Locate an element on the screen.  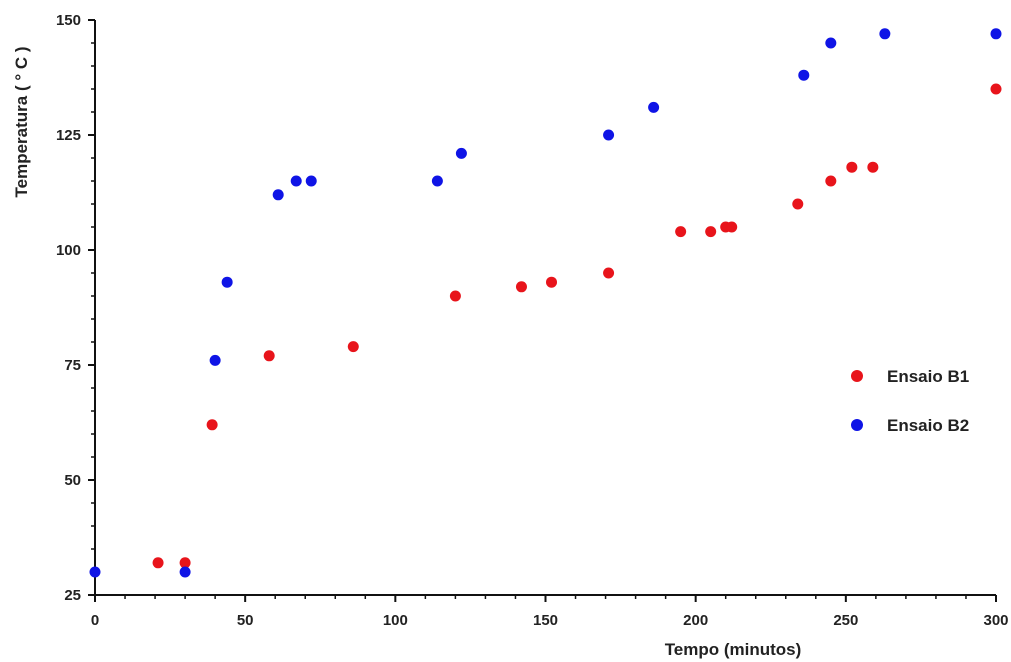
x-tick-label: 200 is located at coordinates (695, 620).